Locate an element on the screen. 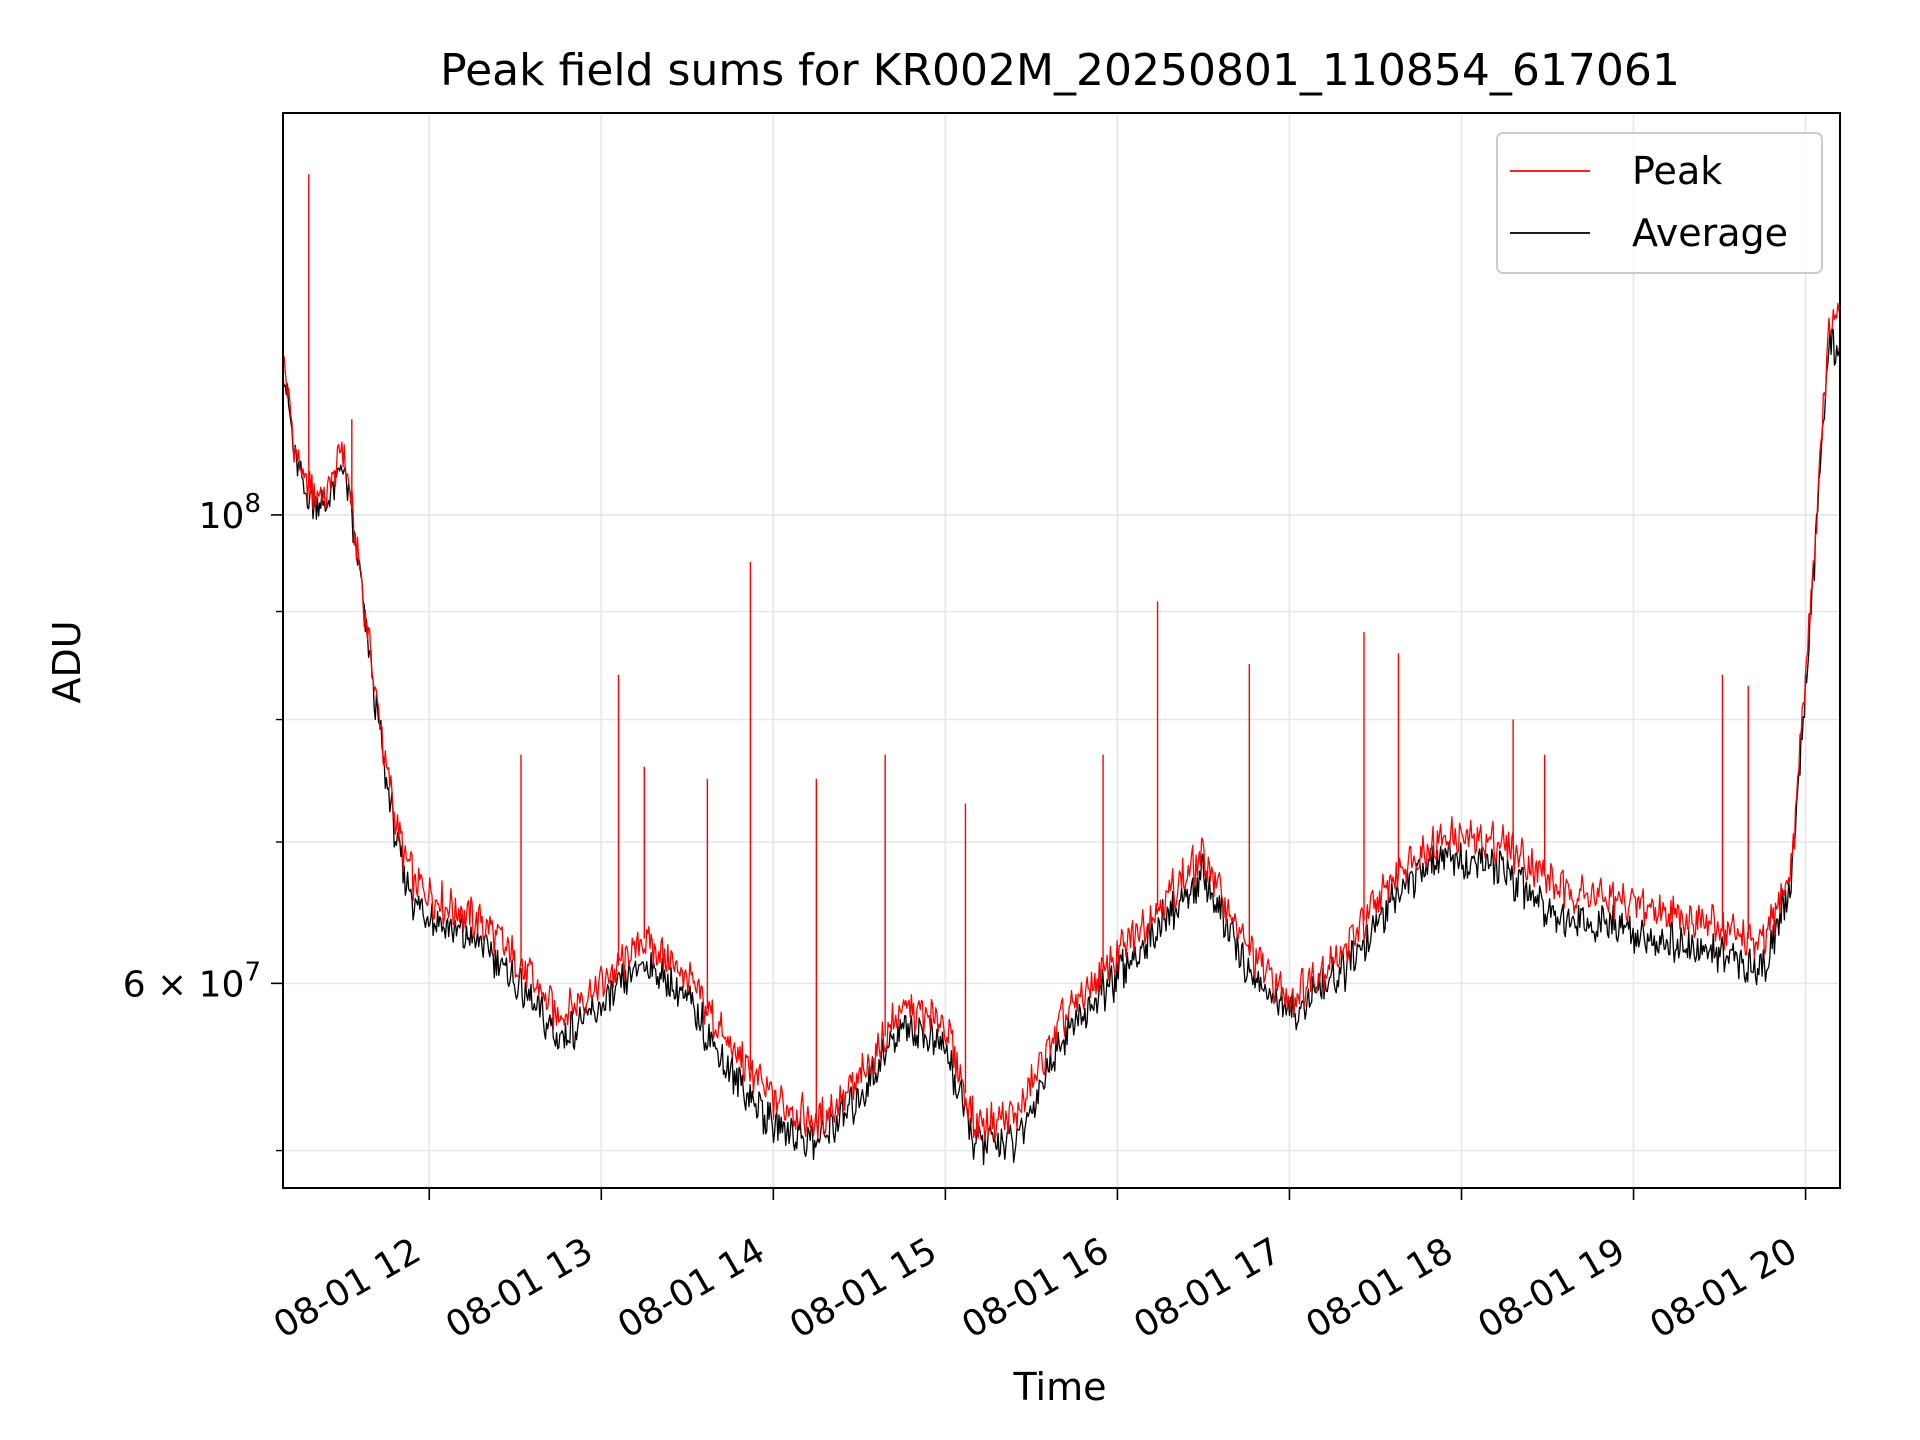 Image resolution: width=1920 pixels, height=1440 pixels. y-axis-label: ADU is located at coordinates (67, 661).